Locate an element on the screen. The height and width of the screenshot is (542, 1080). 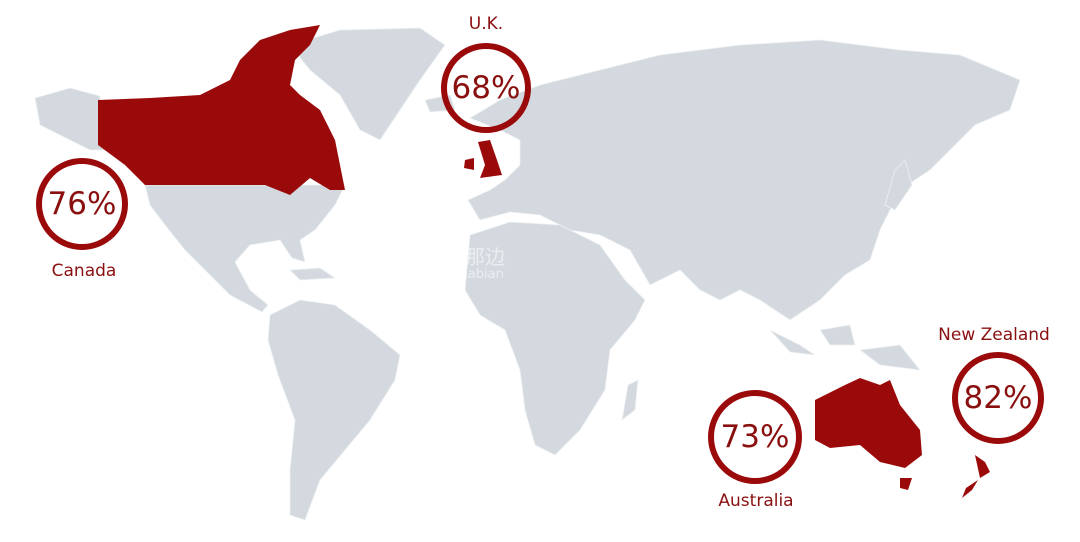
japan is located at coordinates (898, 185).